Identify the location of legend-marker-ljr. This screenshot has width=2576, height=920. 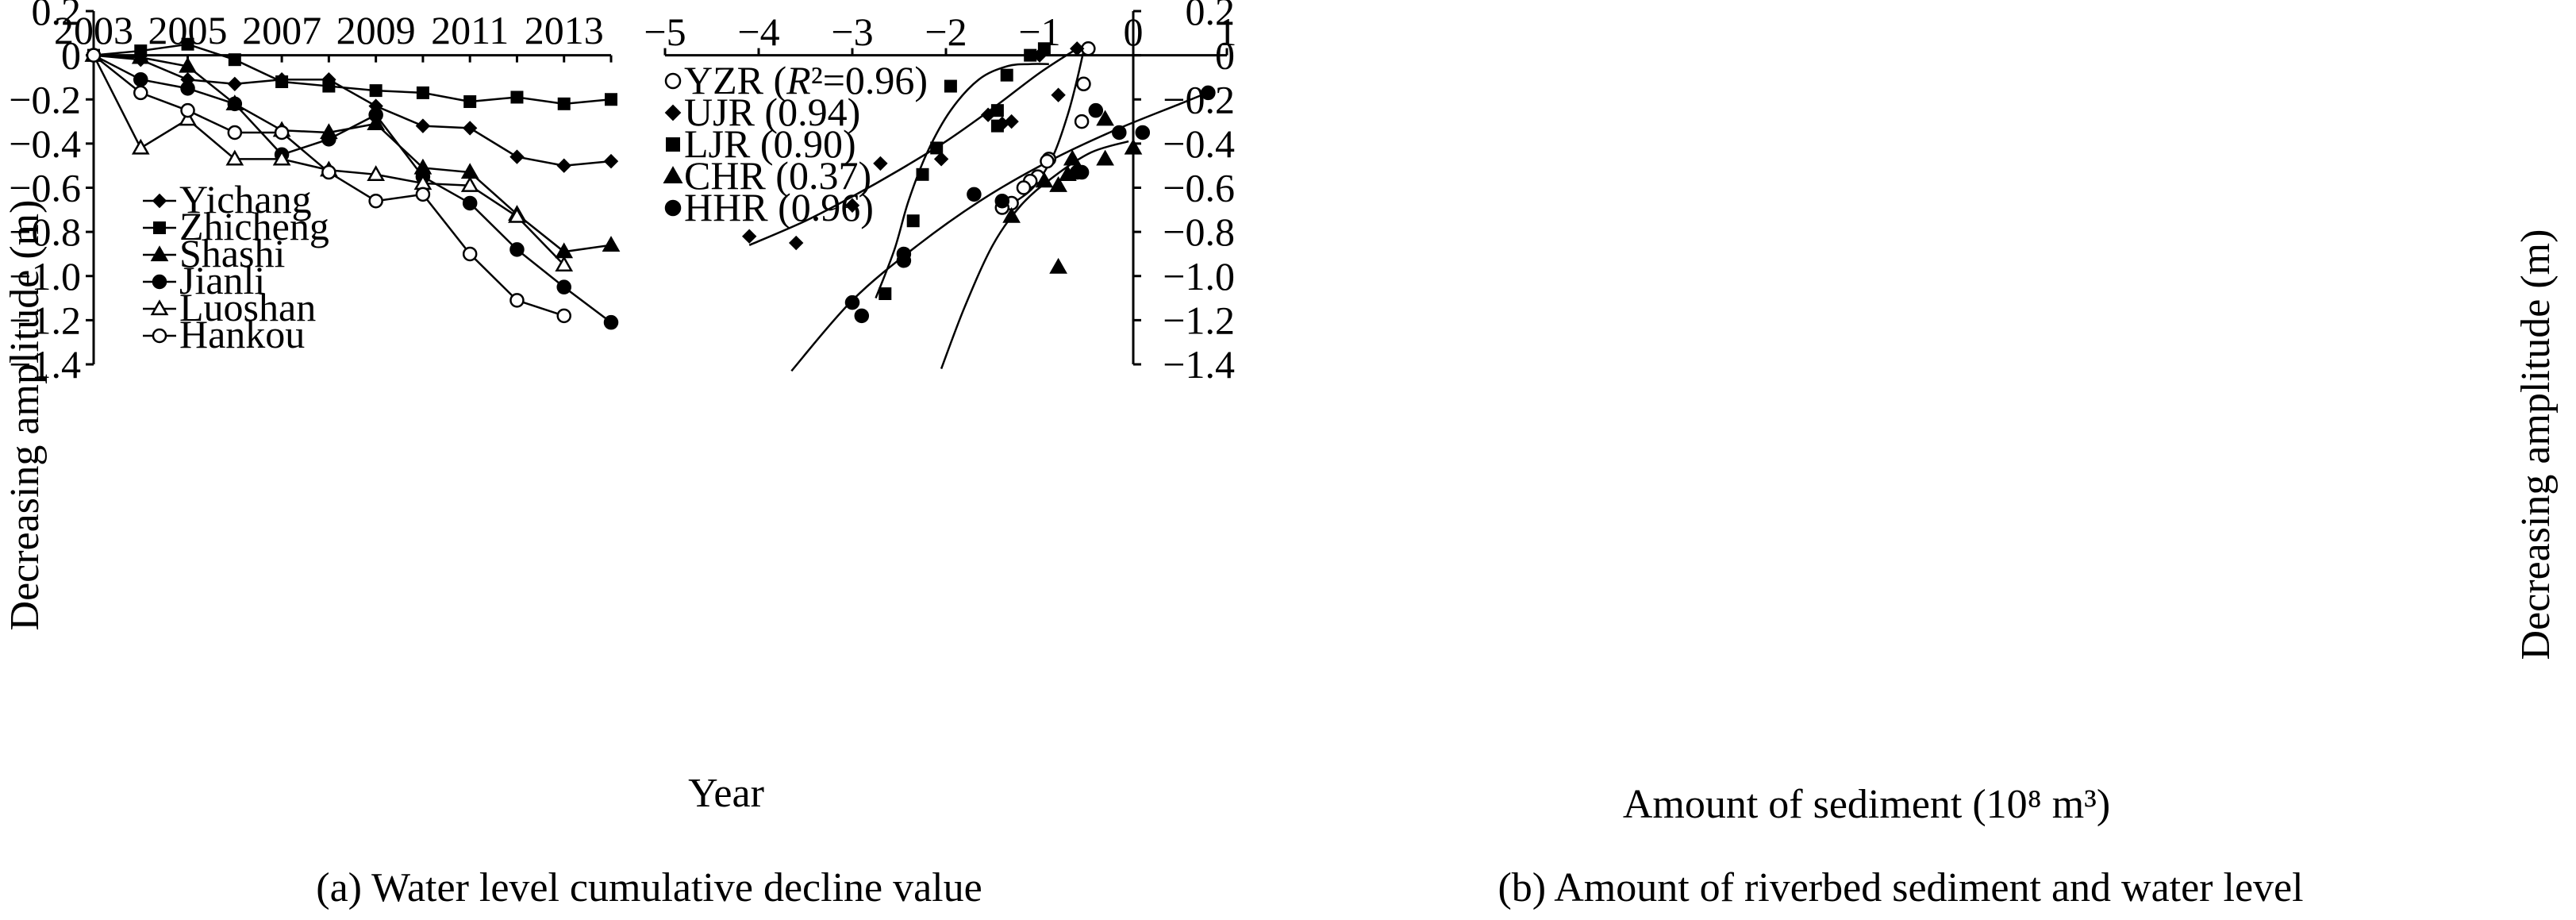
(673, 144).